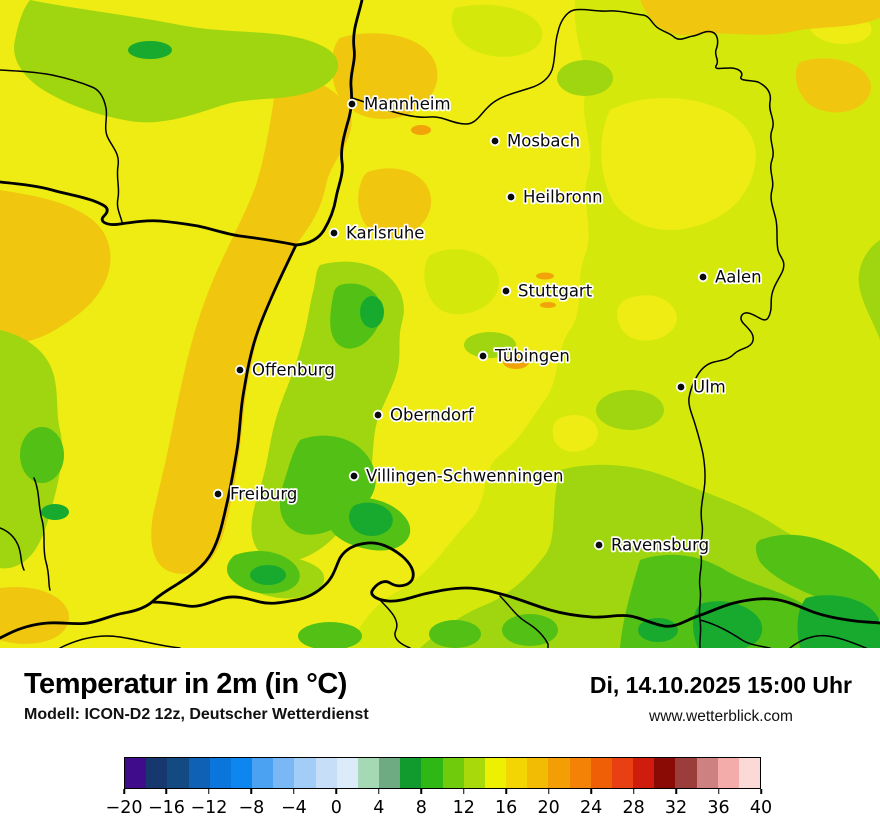 This screenshot has width=880, height=830. I want to click on city: Mosbach, so click(535, 141).